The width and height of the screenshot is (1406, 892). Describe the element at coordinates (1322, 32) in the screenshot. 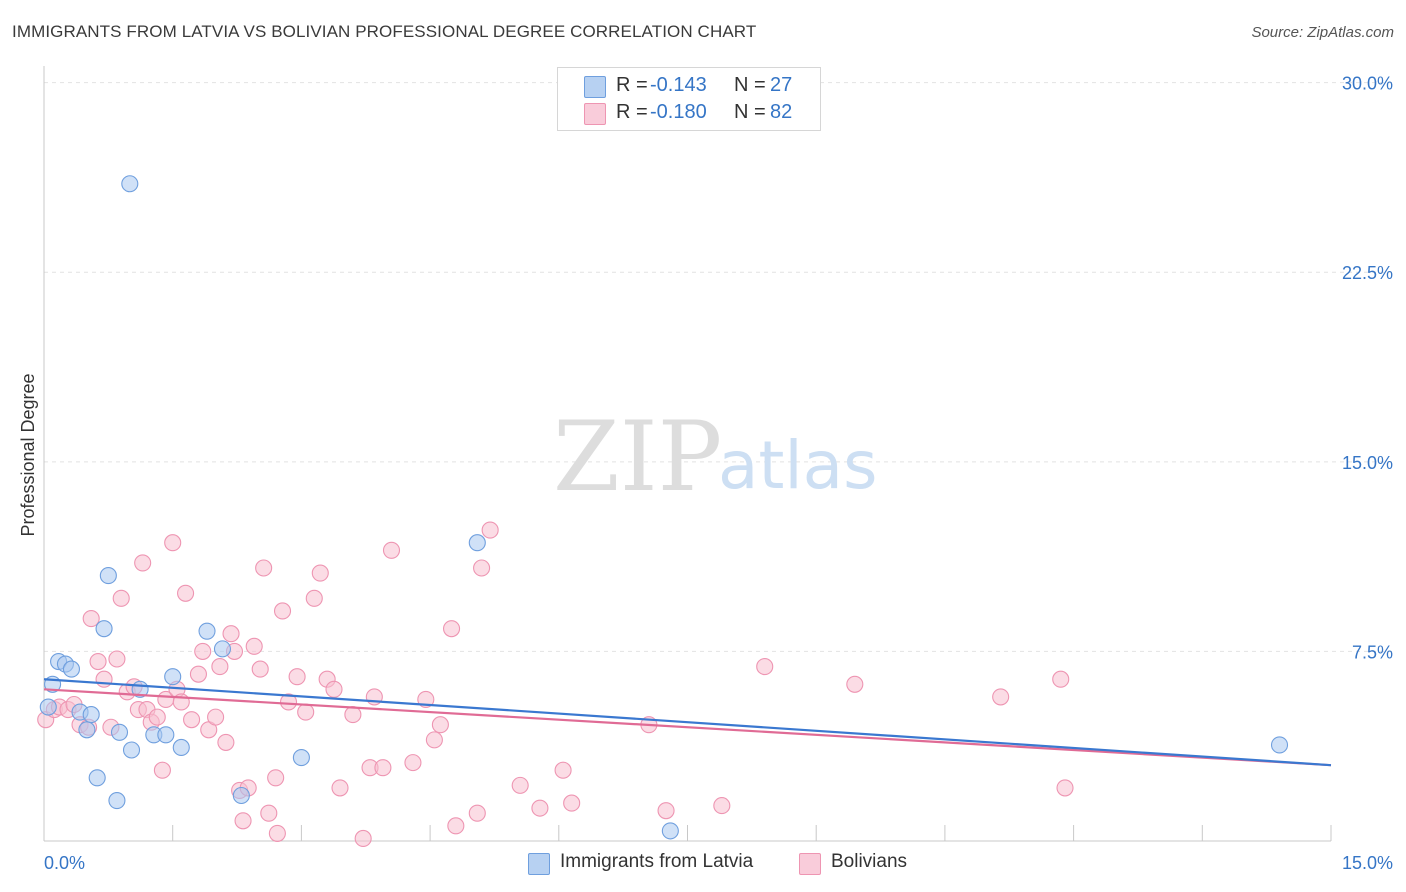

I see `source-label: Source: ZipAtlas.com` at that location.